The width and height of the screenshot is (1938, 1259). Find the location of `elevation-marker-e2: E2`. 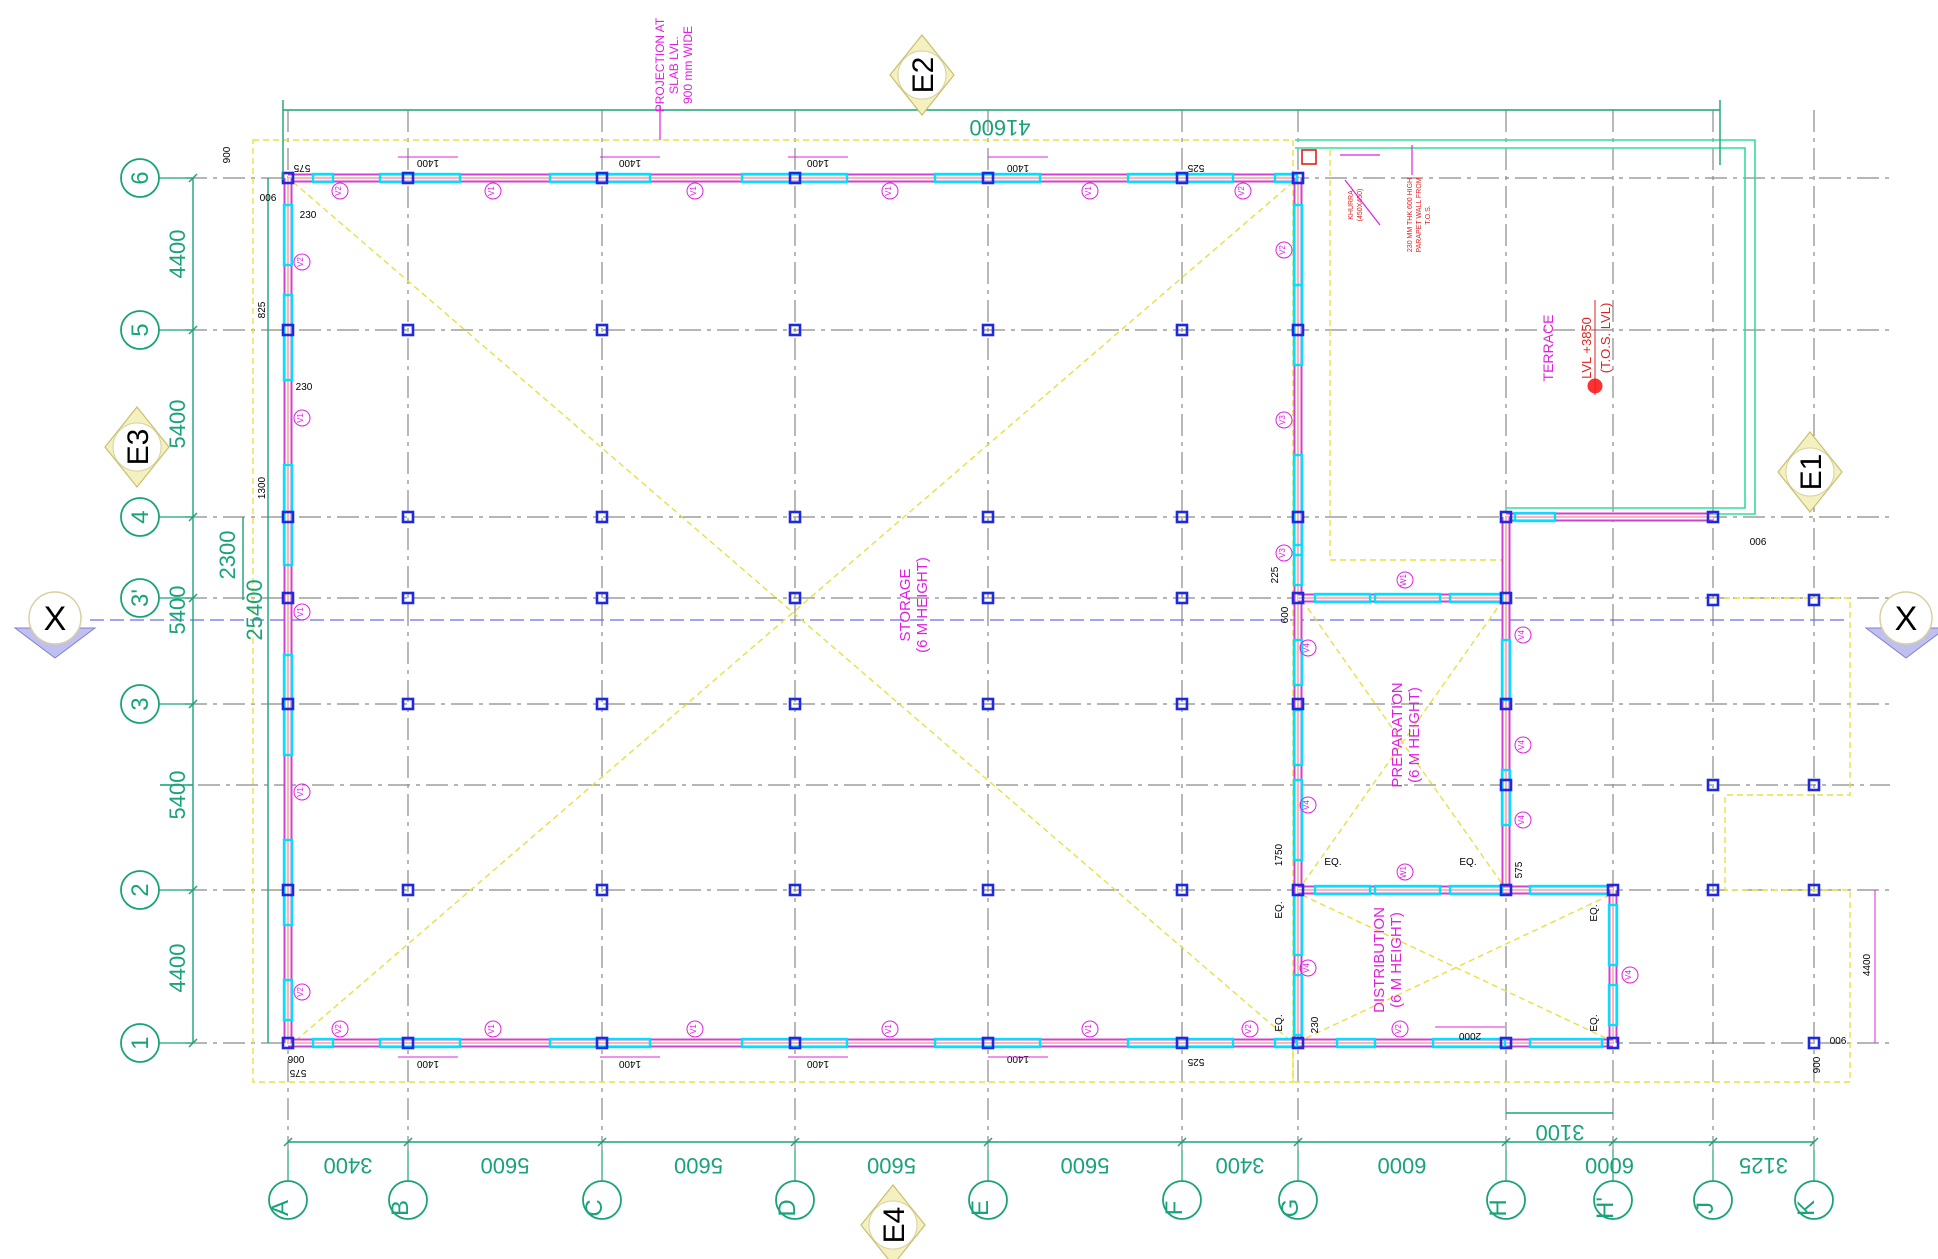

elevation-marker-e2: E2 is located at coordinates (922, 75).